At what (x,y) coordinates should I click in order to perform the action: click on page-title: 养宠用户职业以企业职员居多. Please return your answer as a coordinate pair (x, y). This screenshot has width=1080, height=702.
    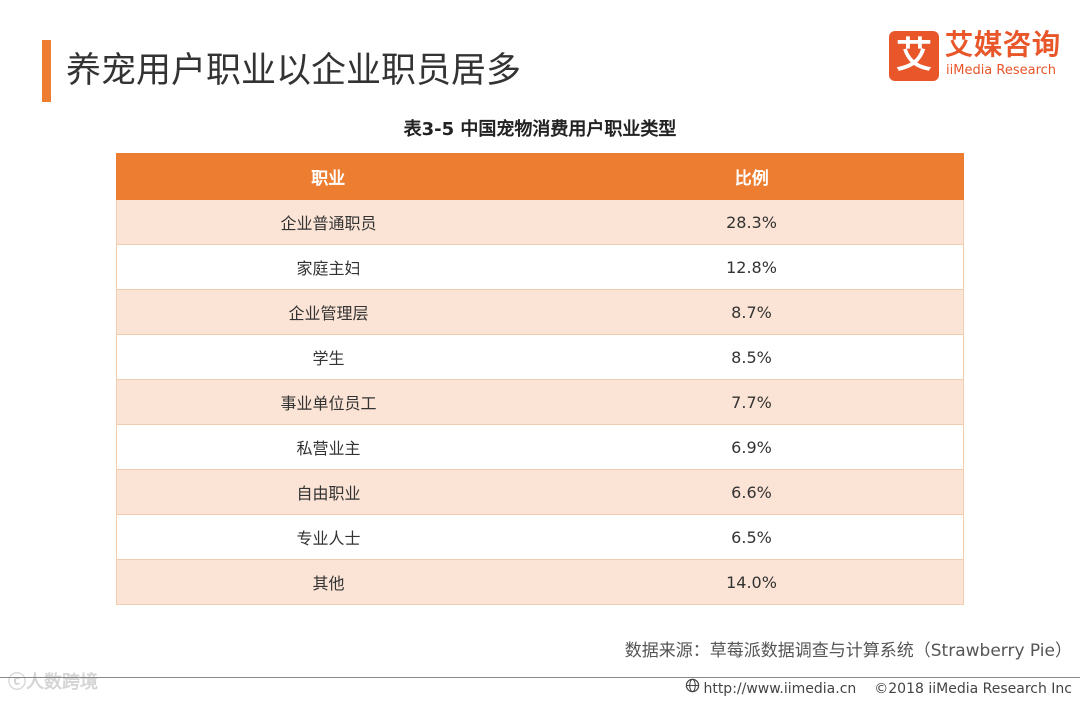
    Looking at the image, I should click on (294, 71).